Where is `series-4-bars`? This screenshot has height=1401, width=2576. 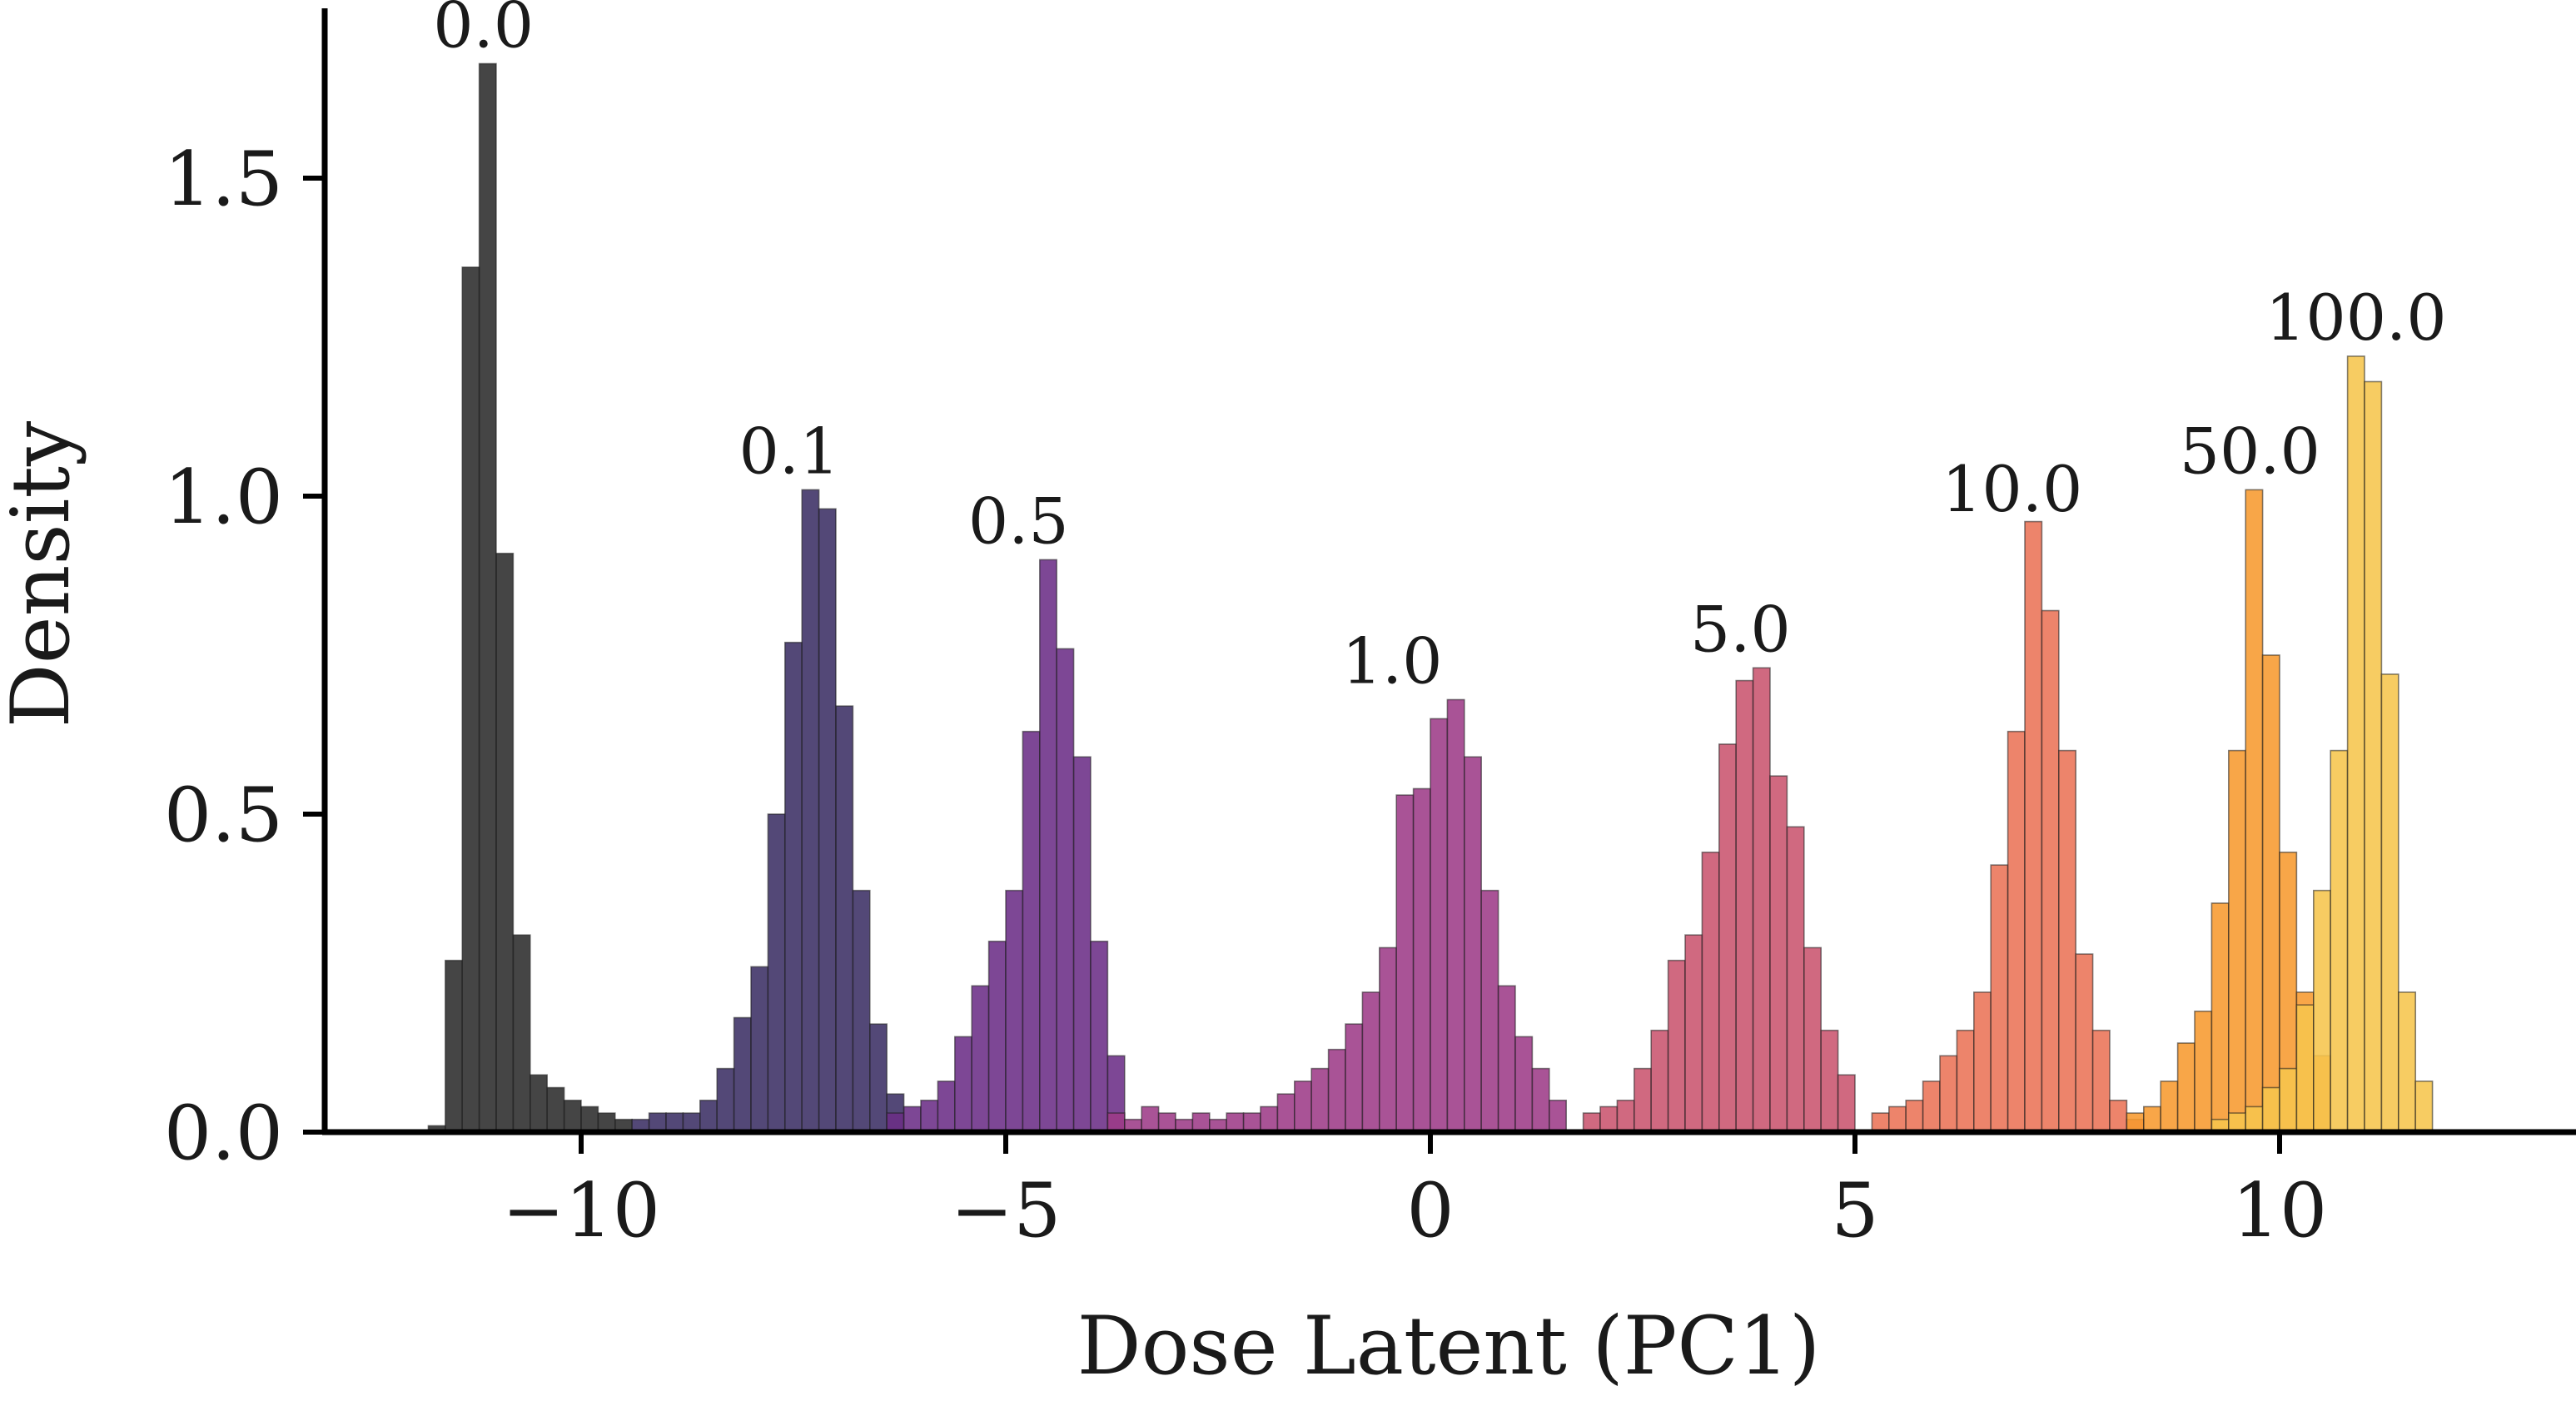
series-4-bars is located at coordinates (1719, 900).